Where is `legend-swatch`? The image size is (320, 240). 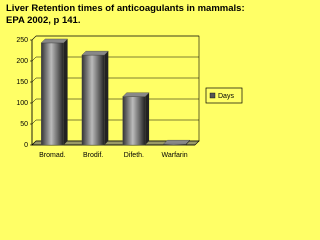
legend-swatch is located at coordinates (212, 95).